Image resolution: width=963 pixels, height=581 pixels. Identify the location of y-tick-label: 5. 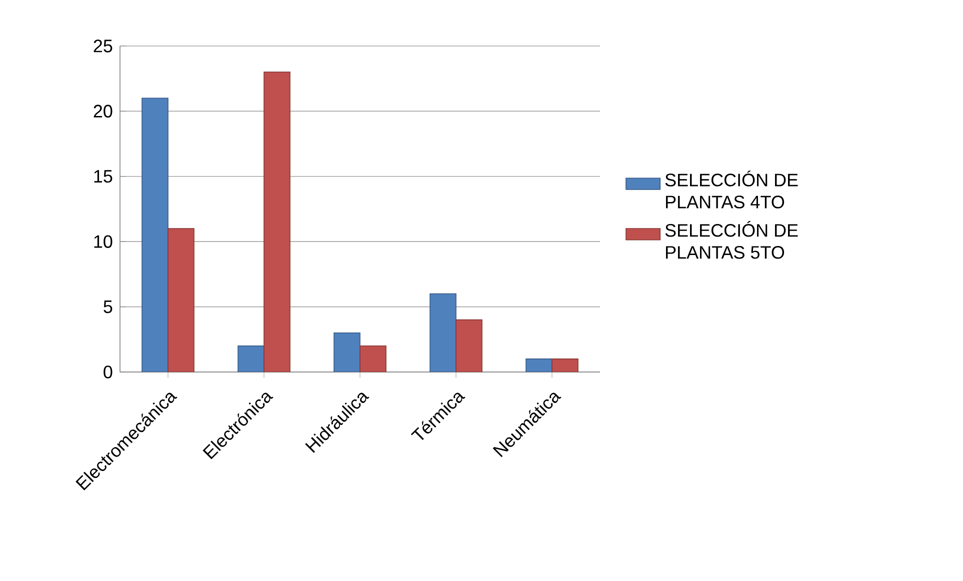
(108, 307).